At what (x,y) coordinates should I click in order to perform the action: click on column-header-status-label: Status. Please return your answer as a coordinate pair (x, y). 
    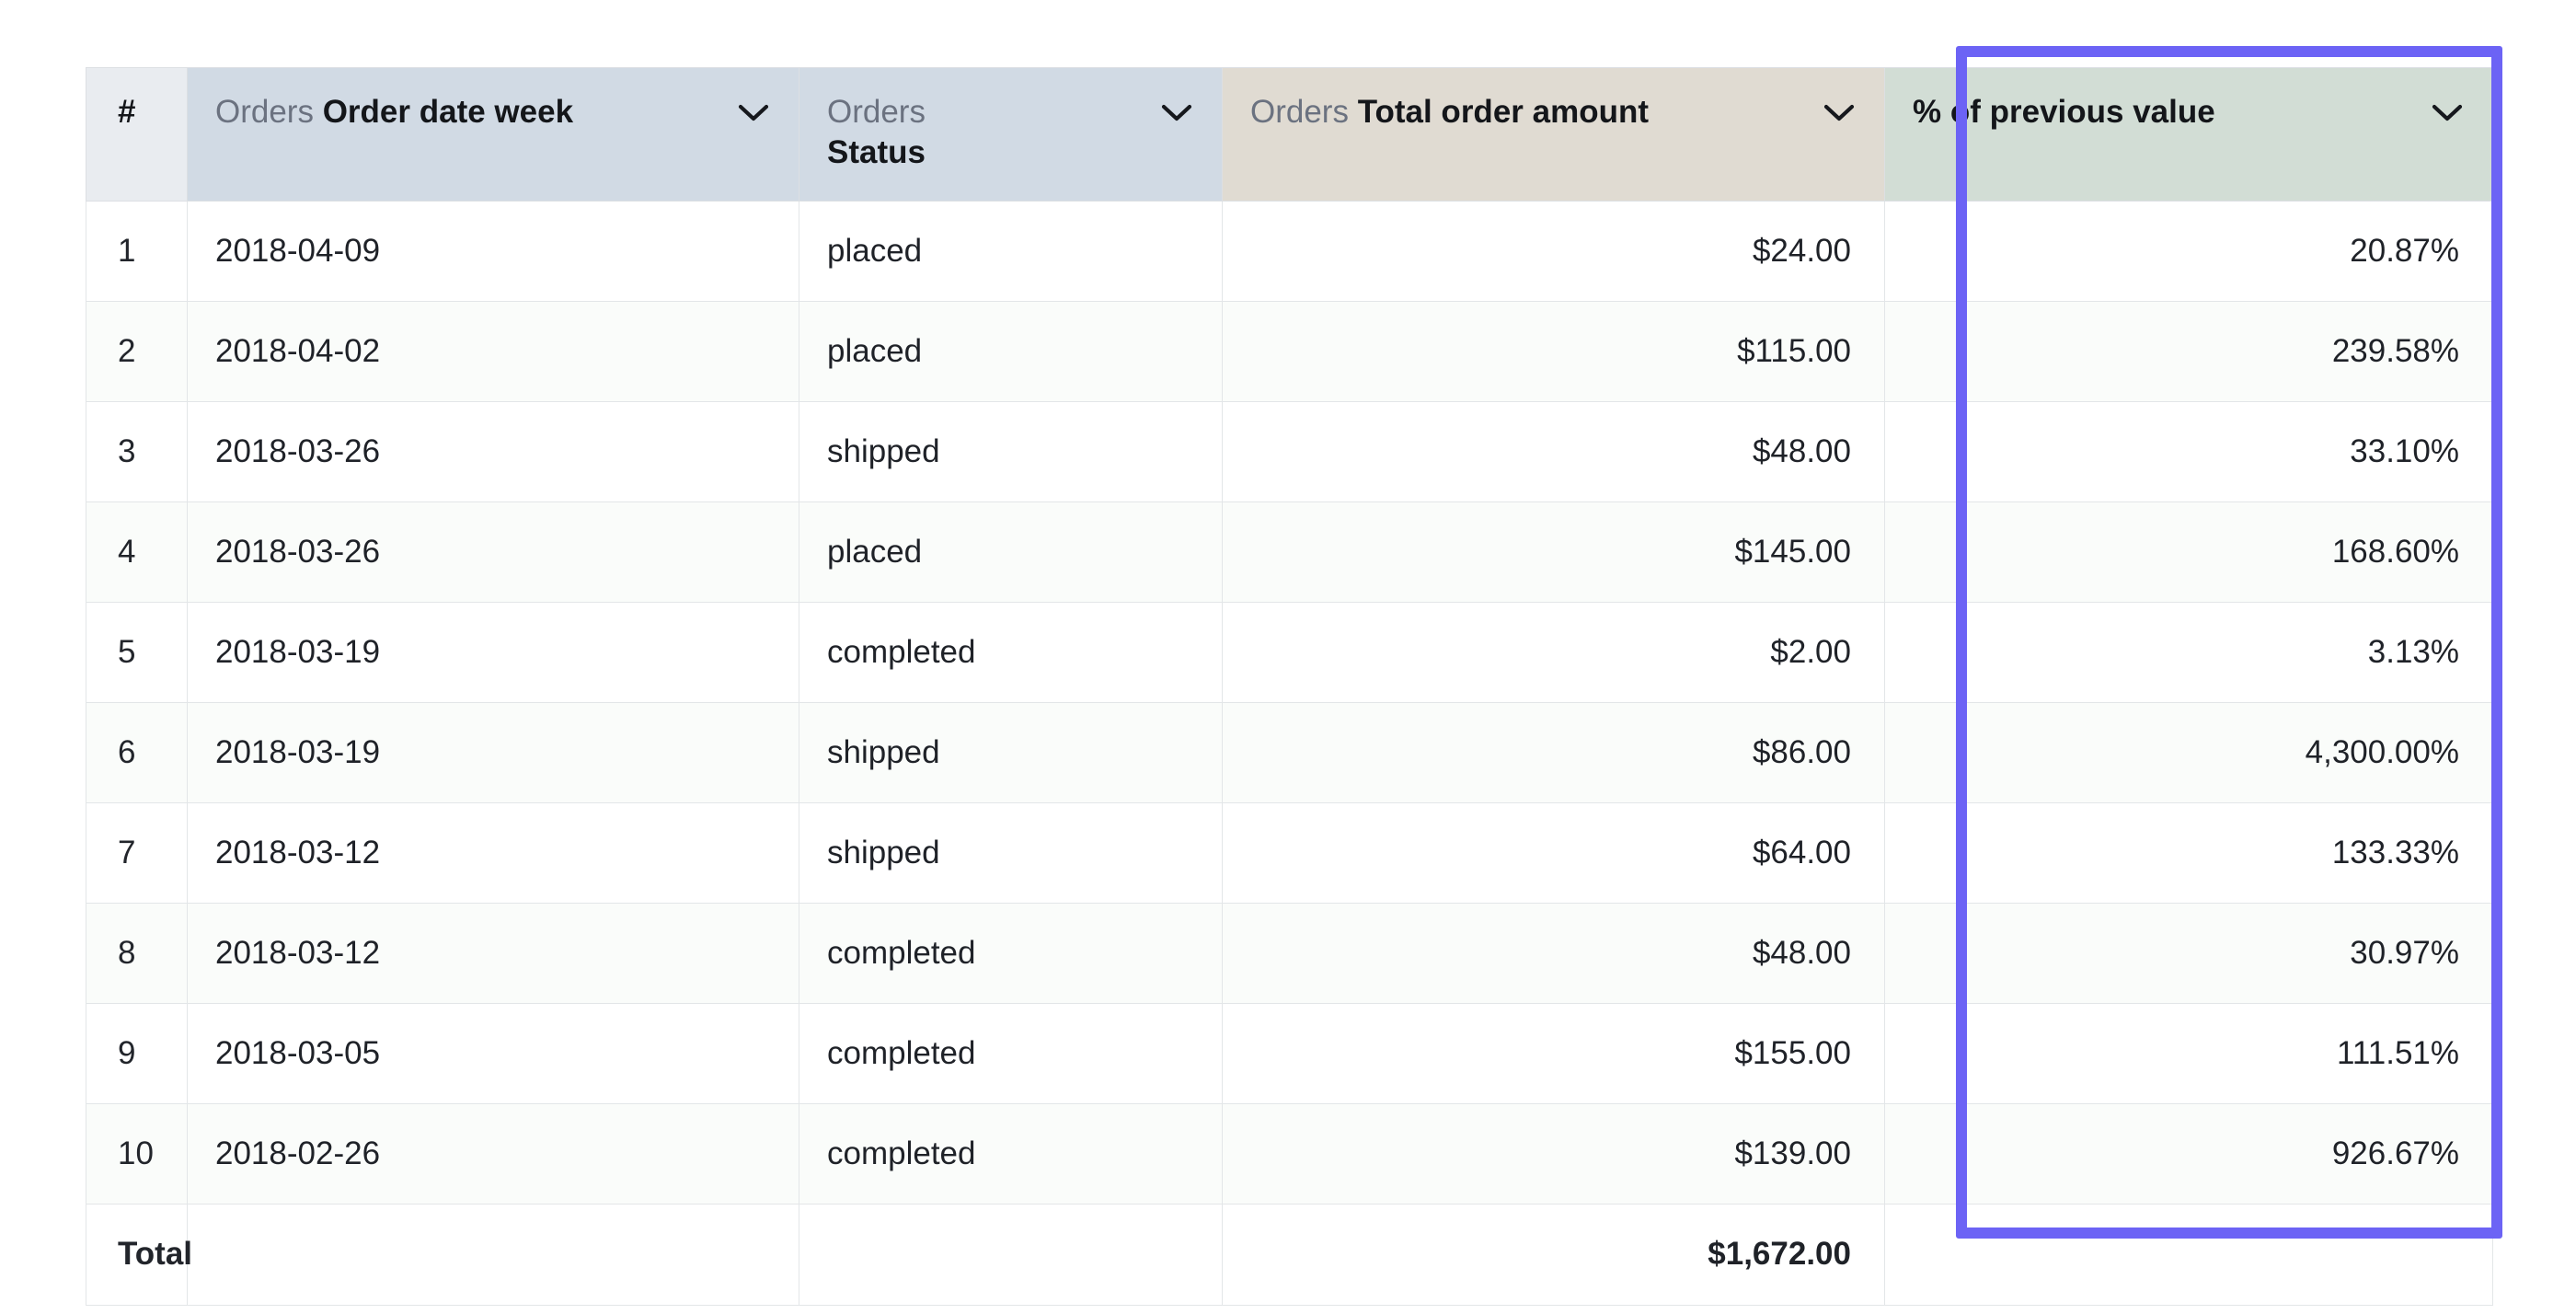
    Looking at the image, I should click on (876, 151).